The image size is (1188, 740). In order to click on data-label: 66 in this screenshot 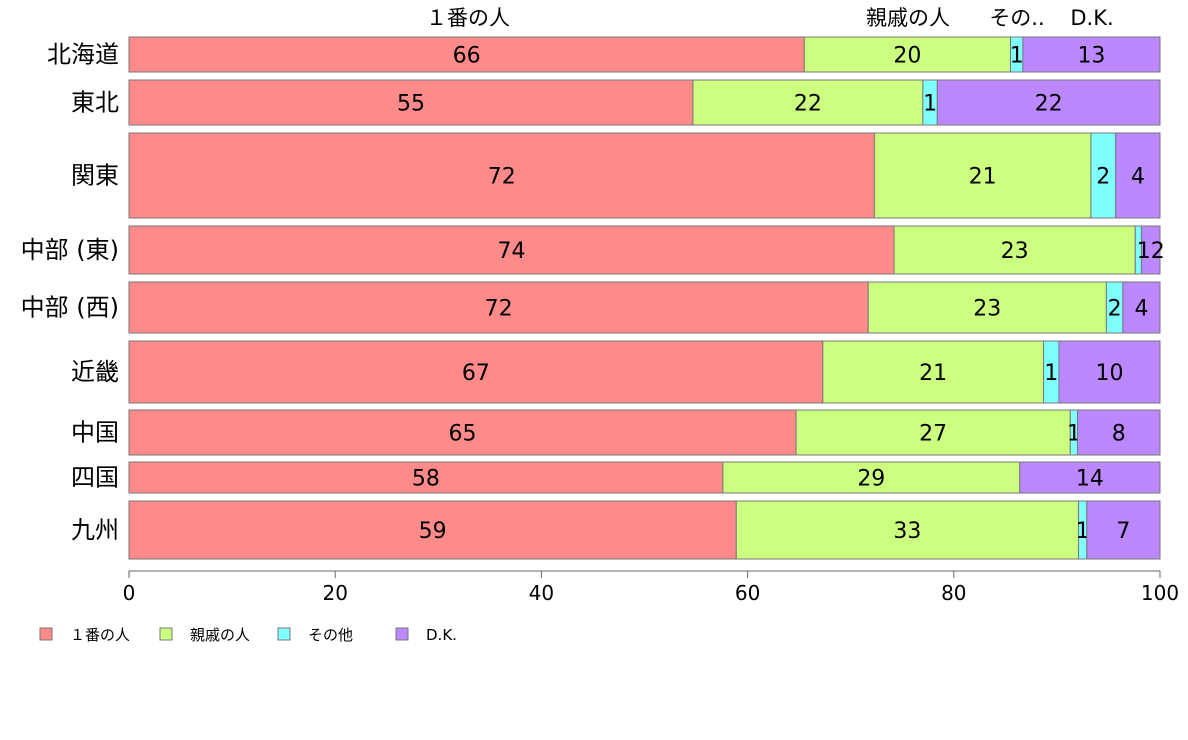, I will do `click(467, 56)`.